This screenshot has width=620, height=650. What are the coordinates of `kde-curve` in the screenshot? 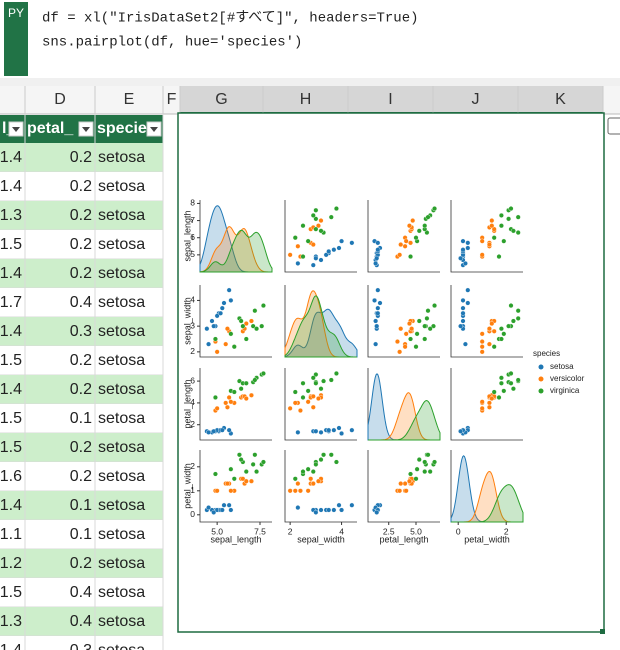 It's located at (236, 251).